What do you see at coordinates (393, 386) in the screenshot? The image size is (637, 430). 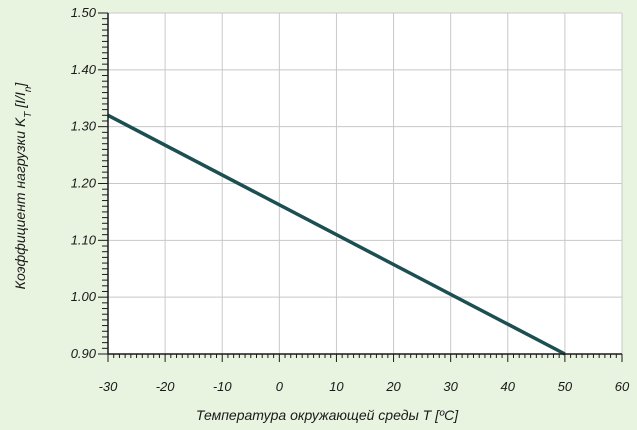 I see `x-tick-label: 20` at bounding box center [393, 386].